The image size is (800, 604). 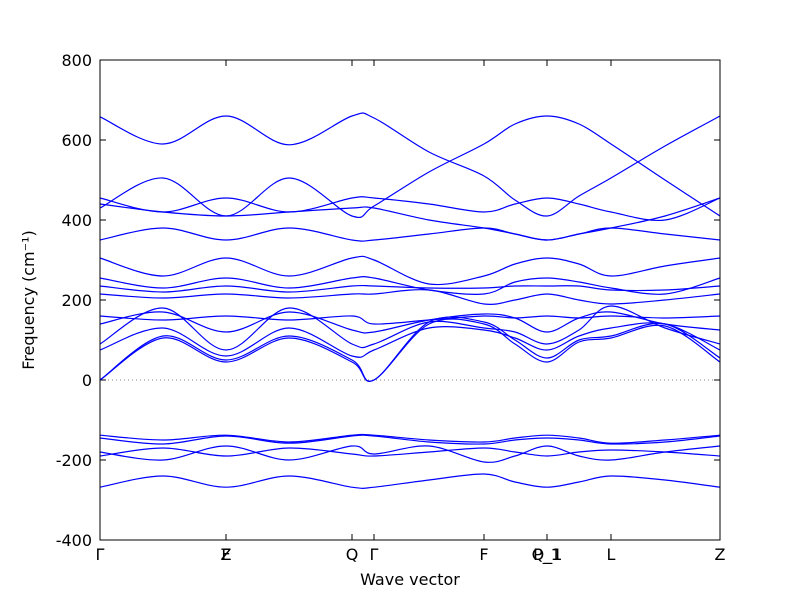 I want to click on x-tick-label: Q_1, so click(x=547, y=555).